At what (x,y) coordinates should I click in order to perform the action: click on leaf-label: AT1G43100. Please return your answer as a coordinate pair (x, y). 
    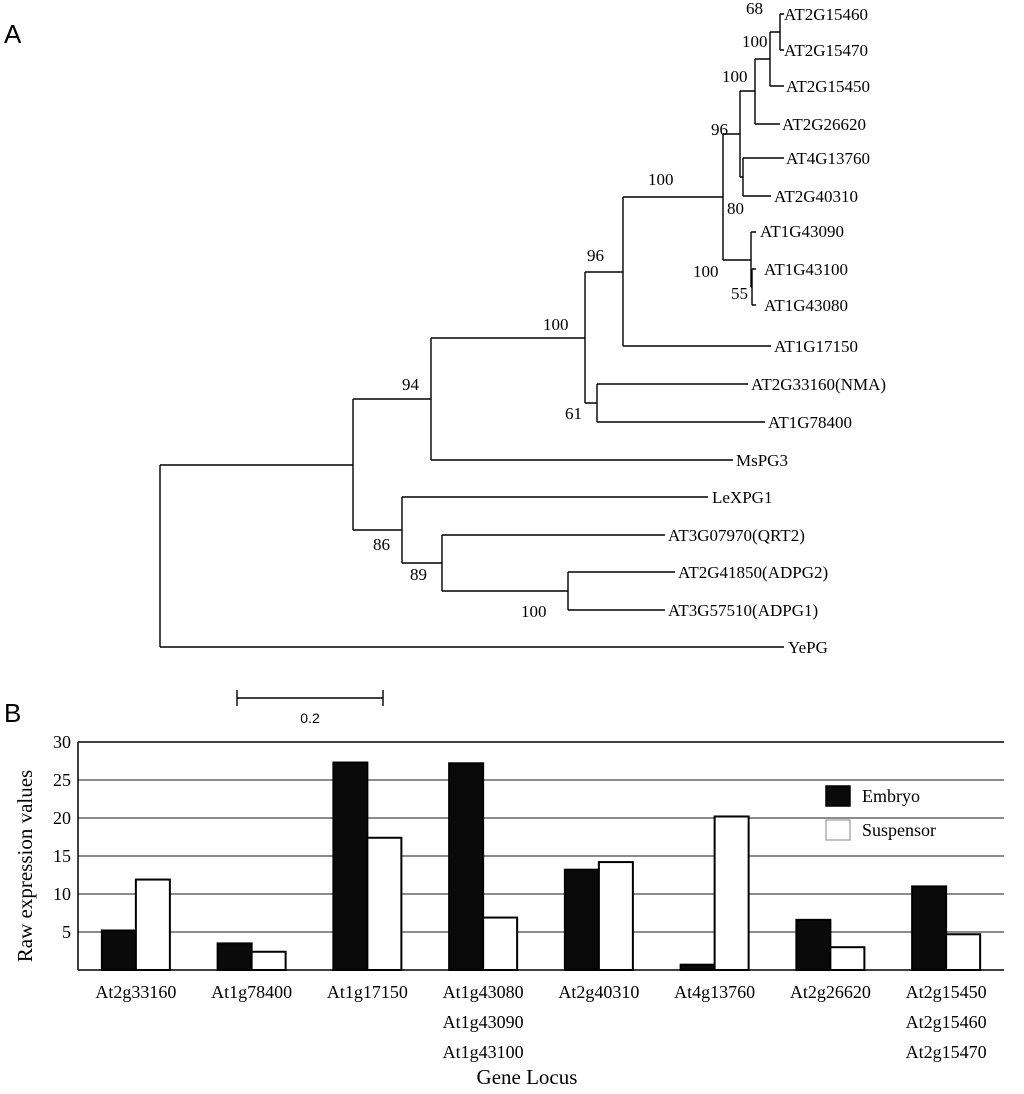
    Looking at the image, I should click on (806, 269).